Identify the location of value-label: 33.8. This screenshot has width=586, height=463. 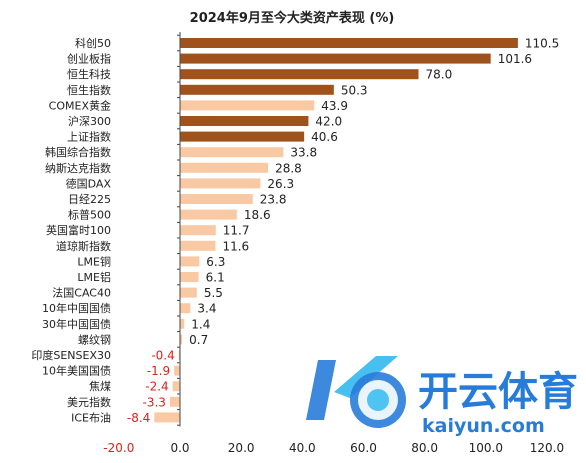
(303, 153).